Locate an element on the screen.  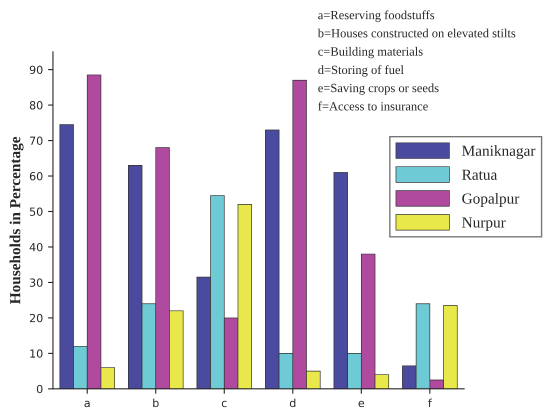
y-tick-label: 20 is located at coordinates (36, 318).